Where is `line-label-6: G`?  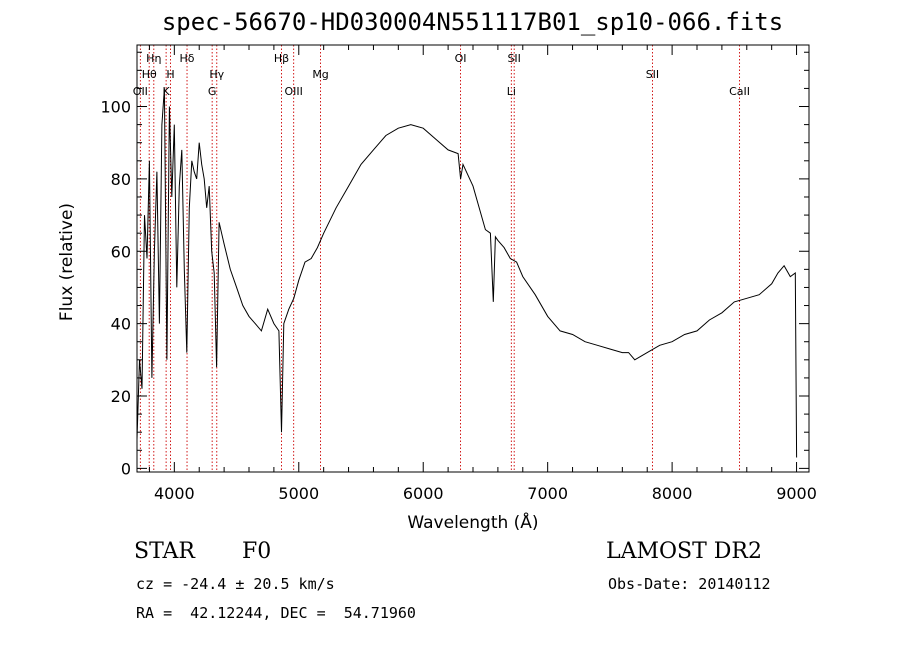
line-label-6: G is located at coordinates (212, 91).